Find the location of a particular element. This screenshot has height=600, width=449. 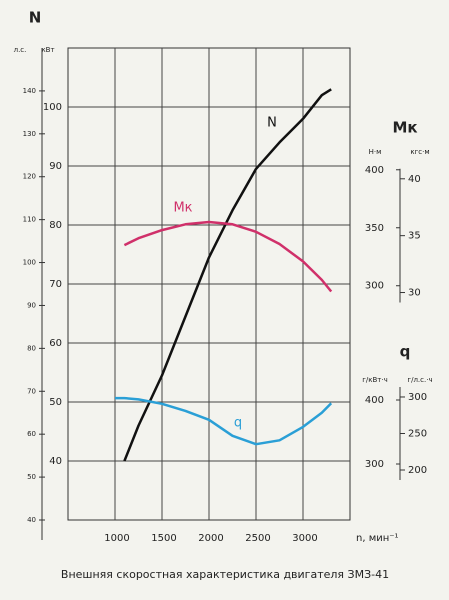

series-label: Мк is located at coordinates (182, 208).